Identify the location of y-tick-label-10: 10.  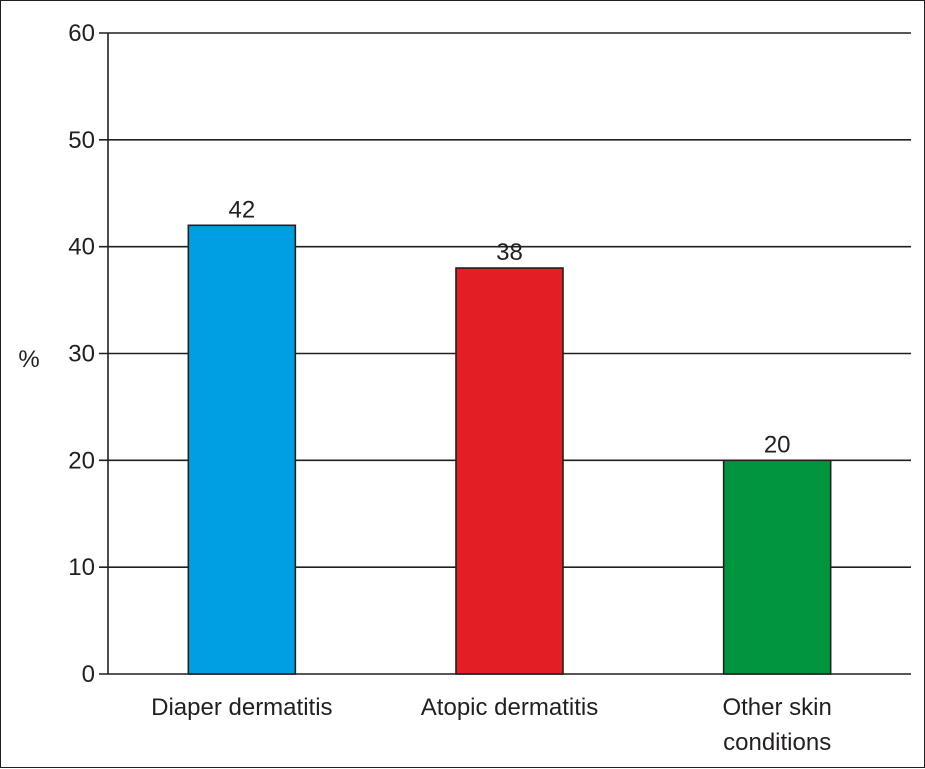
(81, 567).